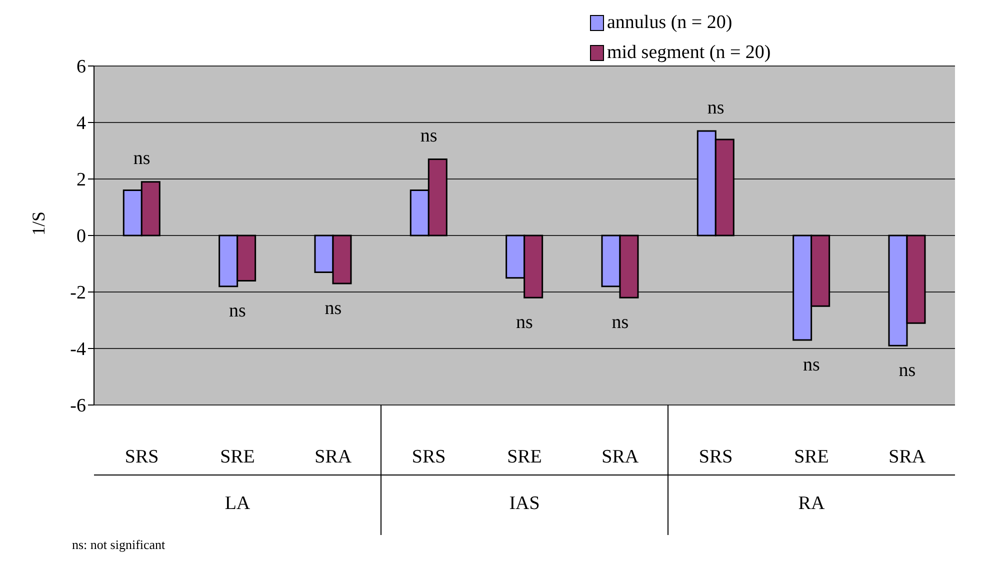 The height and width of the screenshot is (565, 995). I want to click on text: LA, so click(237, 503).